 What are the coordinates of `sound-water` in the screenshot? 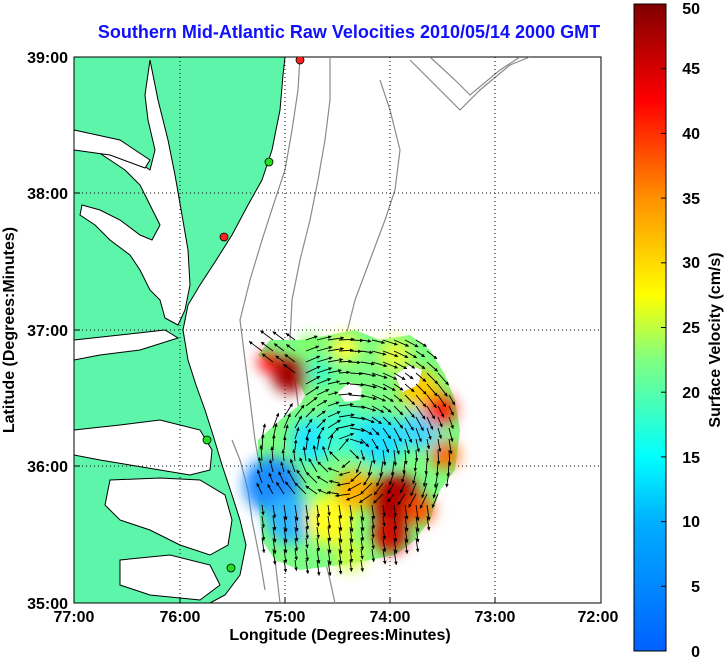 It's located at (168, 516).